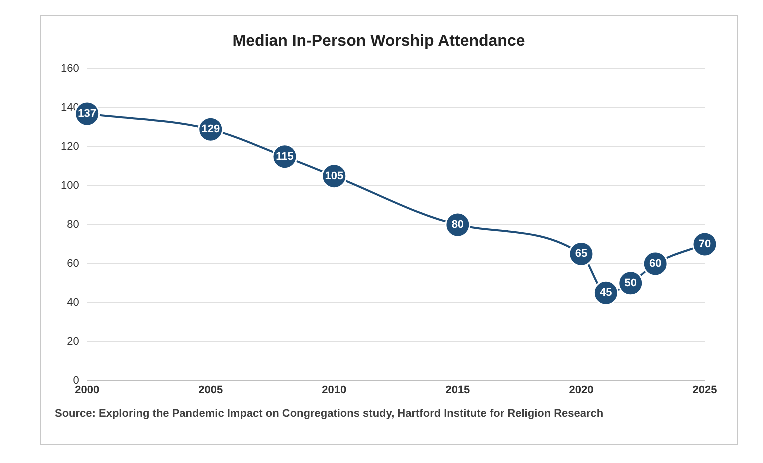 The height and width of the screenshot is (463, 763). I want to click on y-tick-label: 80, so click(73, 225).